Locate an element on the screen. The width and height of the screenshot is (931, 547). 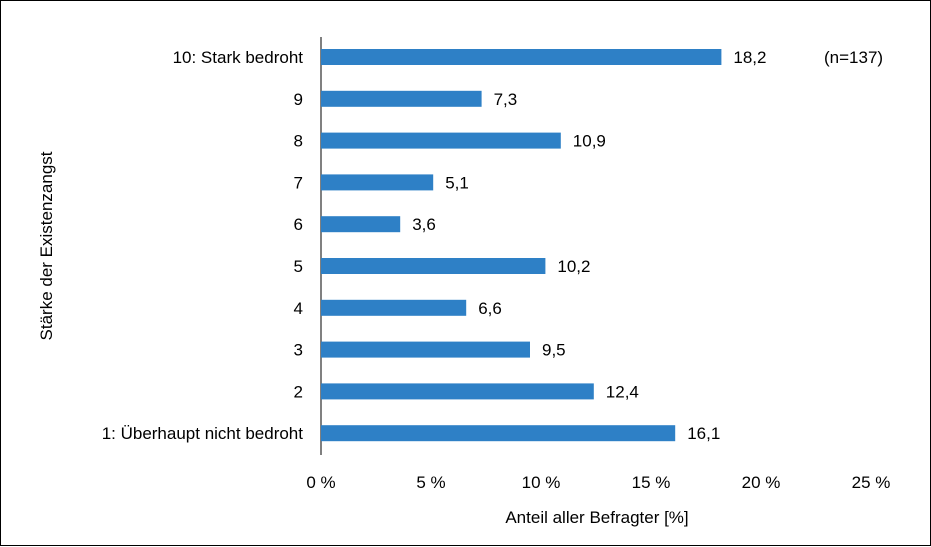
value-label: 3,6 is located at coordinates (424, 224).